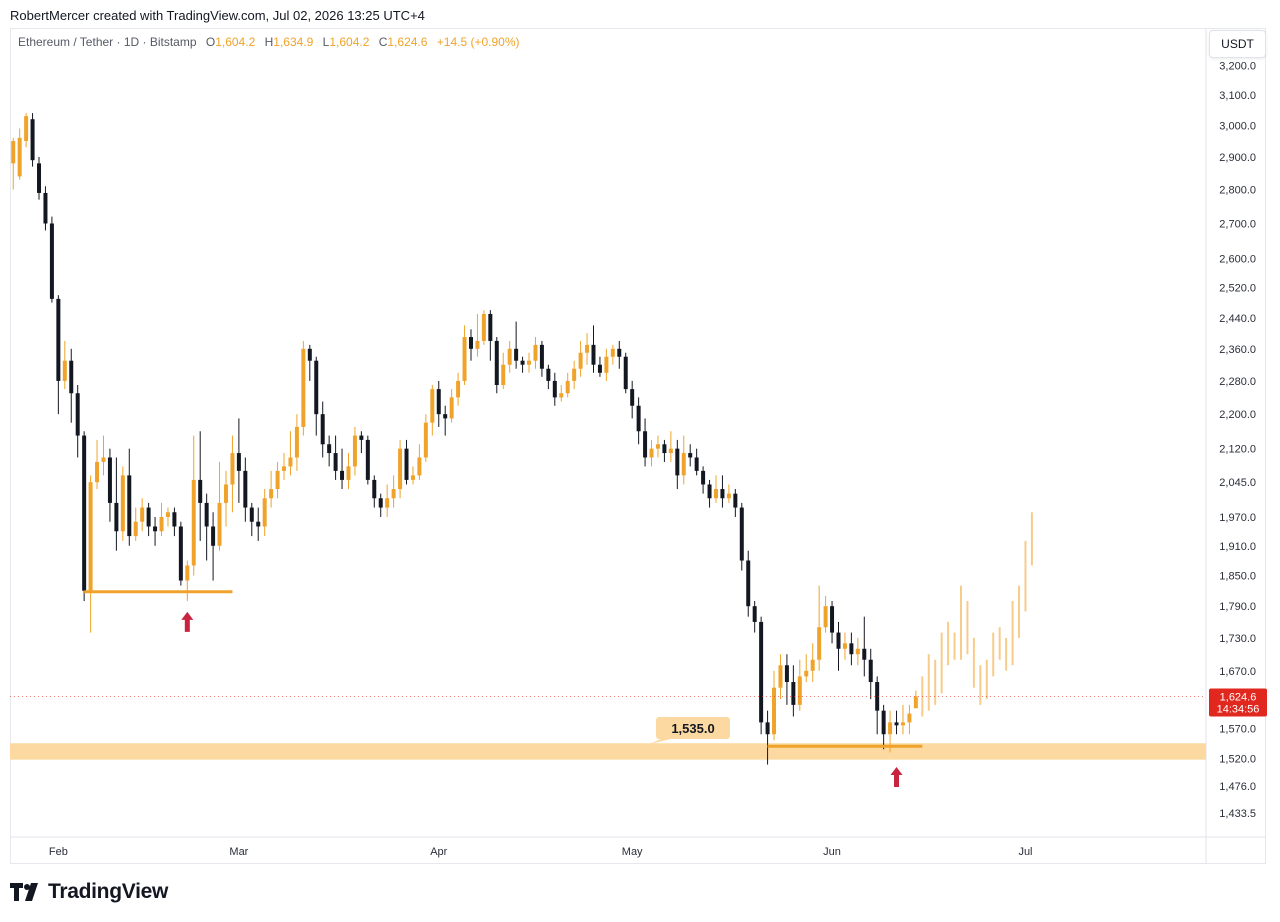 The image size is (1280, 922). I want to click on support-zone, so click(608, 751).